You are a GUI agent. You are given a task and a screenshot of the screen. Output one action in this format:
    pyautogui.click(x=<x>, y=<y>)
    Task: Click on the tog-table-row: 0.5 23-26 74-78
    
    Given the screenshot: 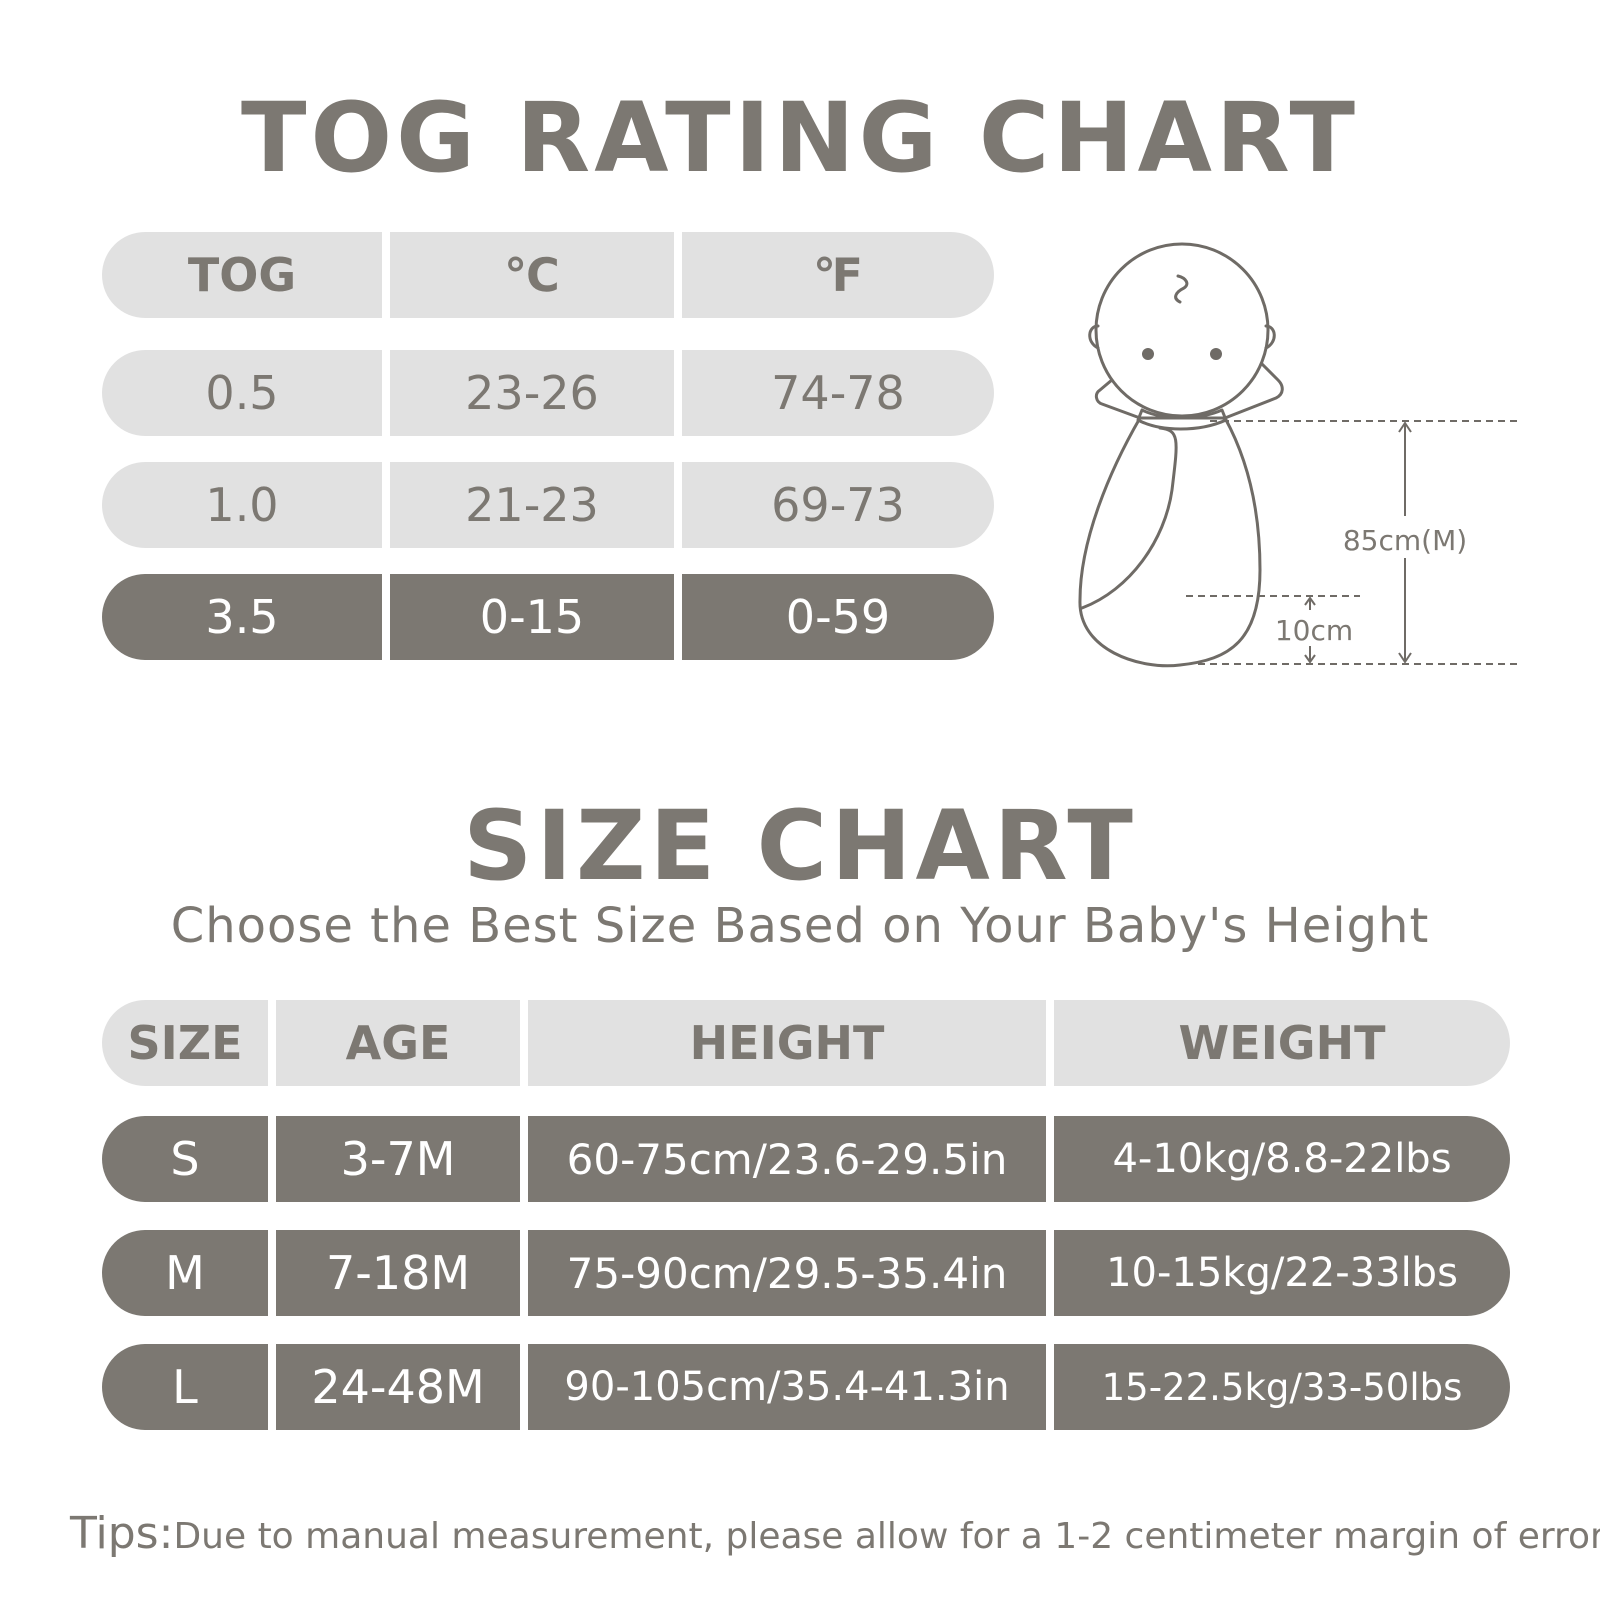 What is the action you would take?
    pyautogui.click(x=548, y=393)
    